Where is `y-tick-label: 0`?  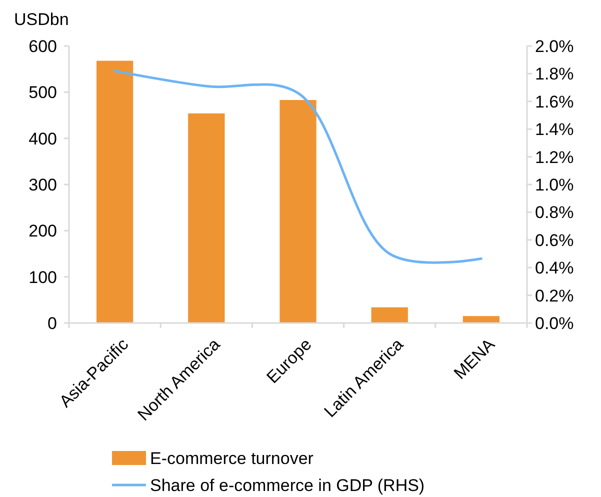
y-tick-label: 0 is located at coordinates (52, 323).